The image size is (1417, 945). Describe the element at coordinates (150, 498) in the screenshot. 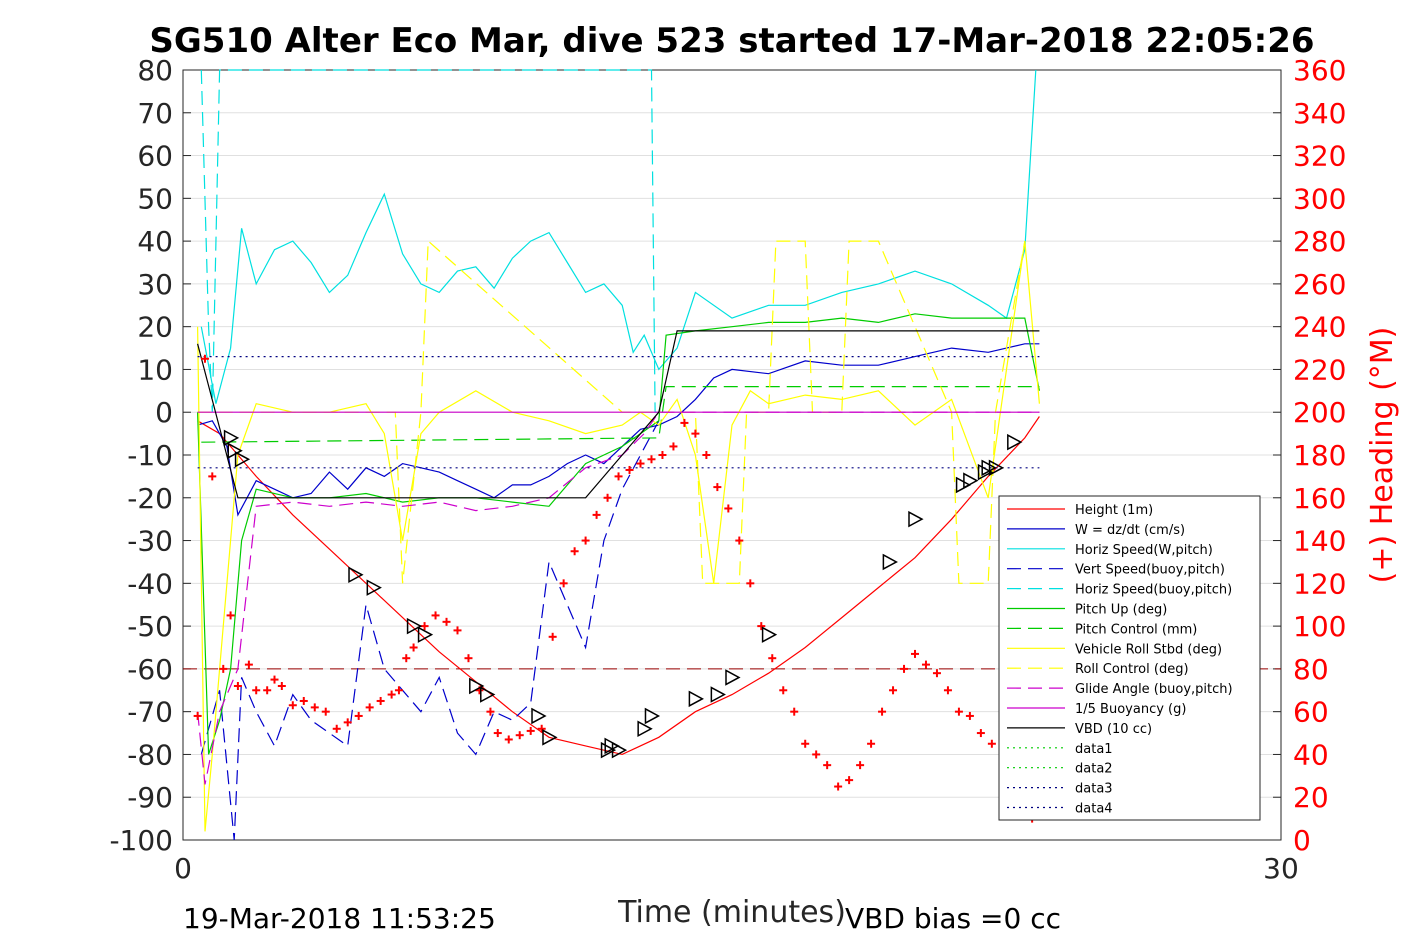

I see `y-tick-label: -20` at that location.